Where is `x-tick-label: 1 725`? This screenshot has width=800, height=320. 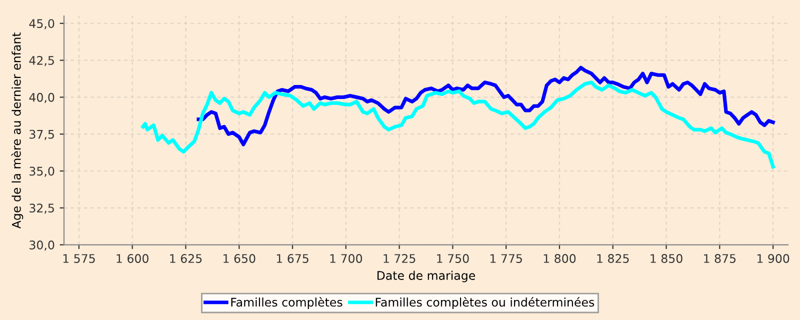
x-tick-label: 1 725 is located at coordinates (400, 258).